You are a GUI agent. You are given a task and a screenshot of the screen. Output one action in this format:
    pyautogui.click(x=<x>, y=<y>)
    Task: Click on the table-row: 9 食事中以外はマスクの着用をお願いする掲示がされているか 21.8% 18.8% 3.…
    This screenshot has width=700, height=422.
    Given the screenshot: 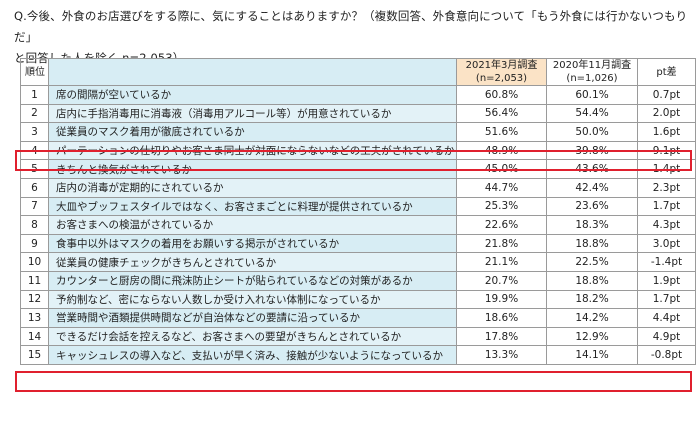 What is the action you would take?
    pyautogui.click(x=358, y=243)
    